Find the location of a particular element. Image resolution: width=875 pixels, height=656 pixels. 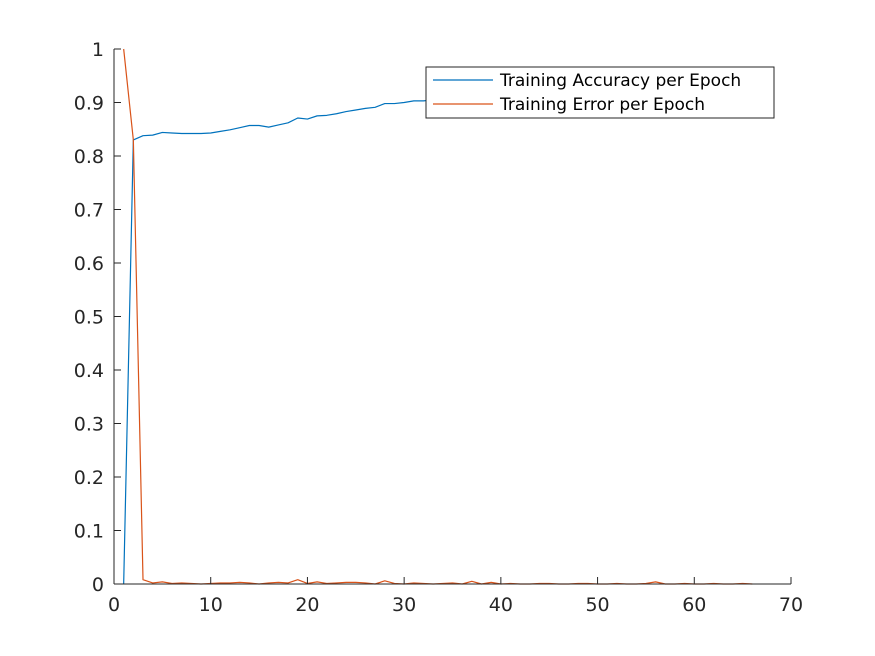

x-tick-label: 30 is located at coordinates (404, 605).